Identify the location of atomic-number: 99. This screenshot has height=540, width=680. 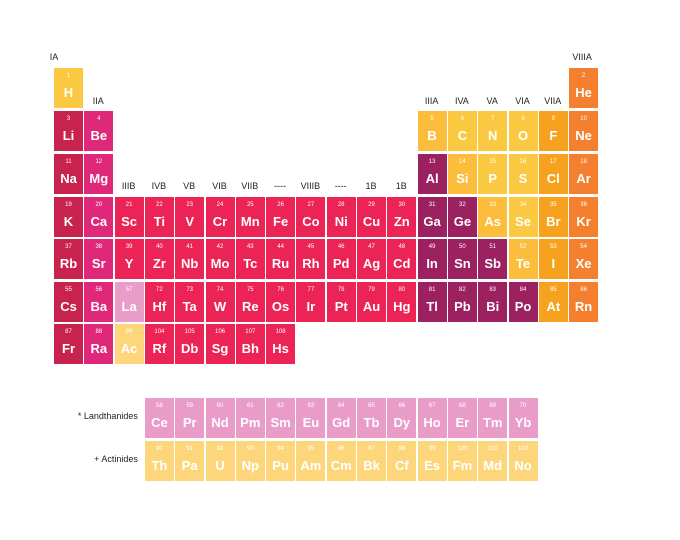
(432, 449).